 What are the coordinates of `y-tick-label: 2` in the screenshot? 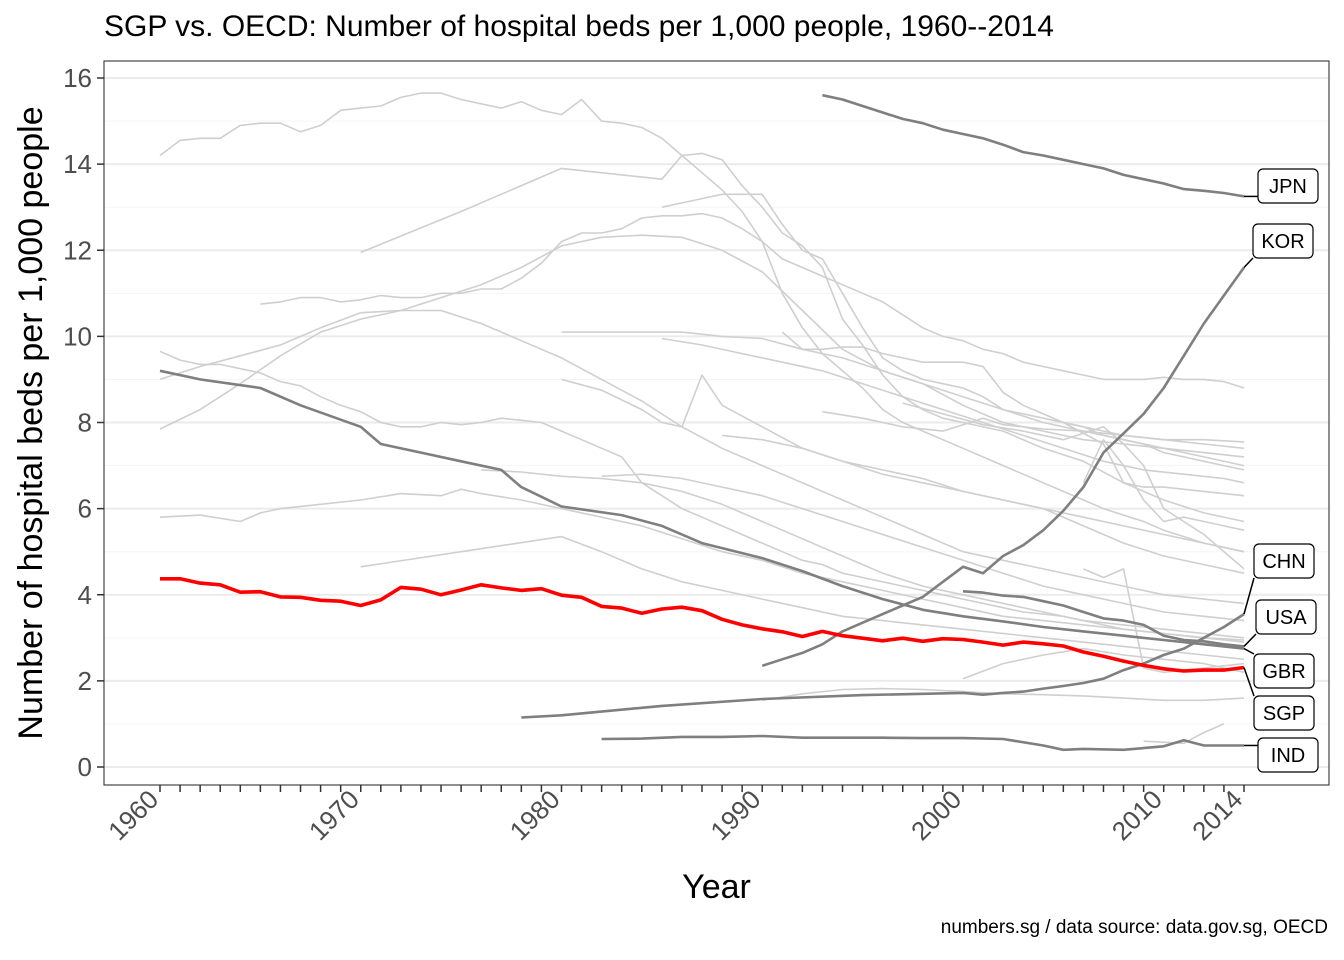 It's located at (85, 681).